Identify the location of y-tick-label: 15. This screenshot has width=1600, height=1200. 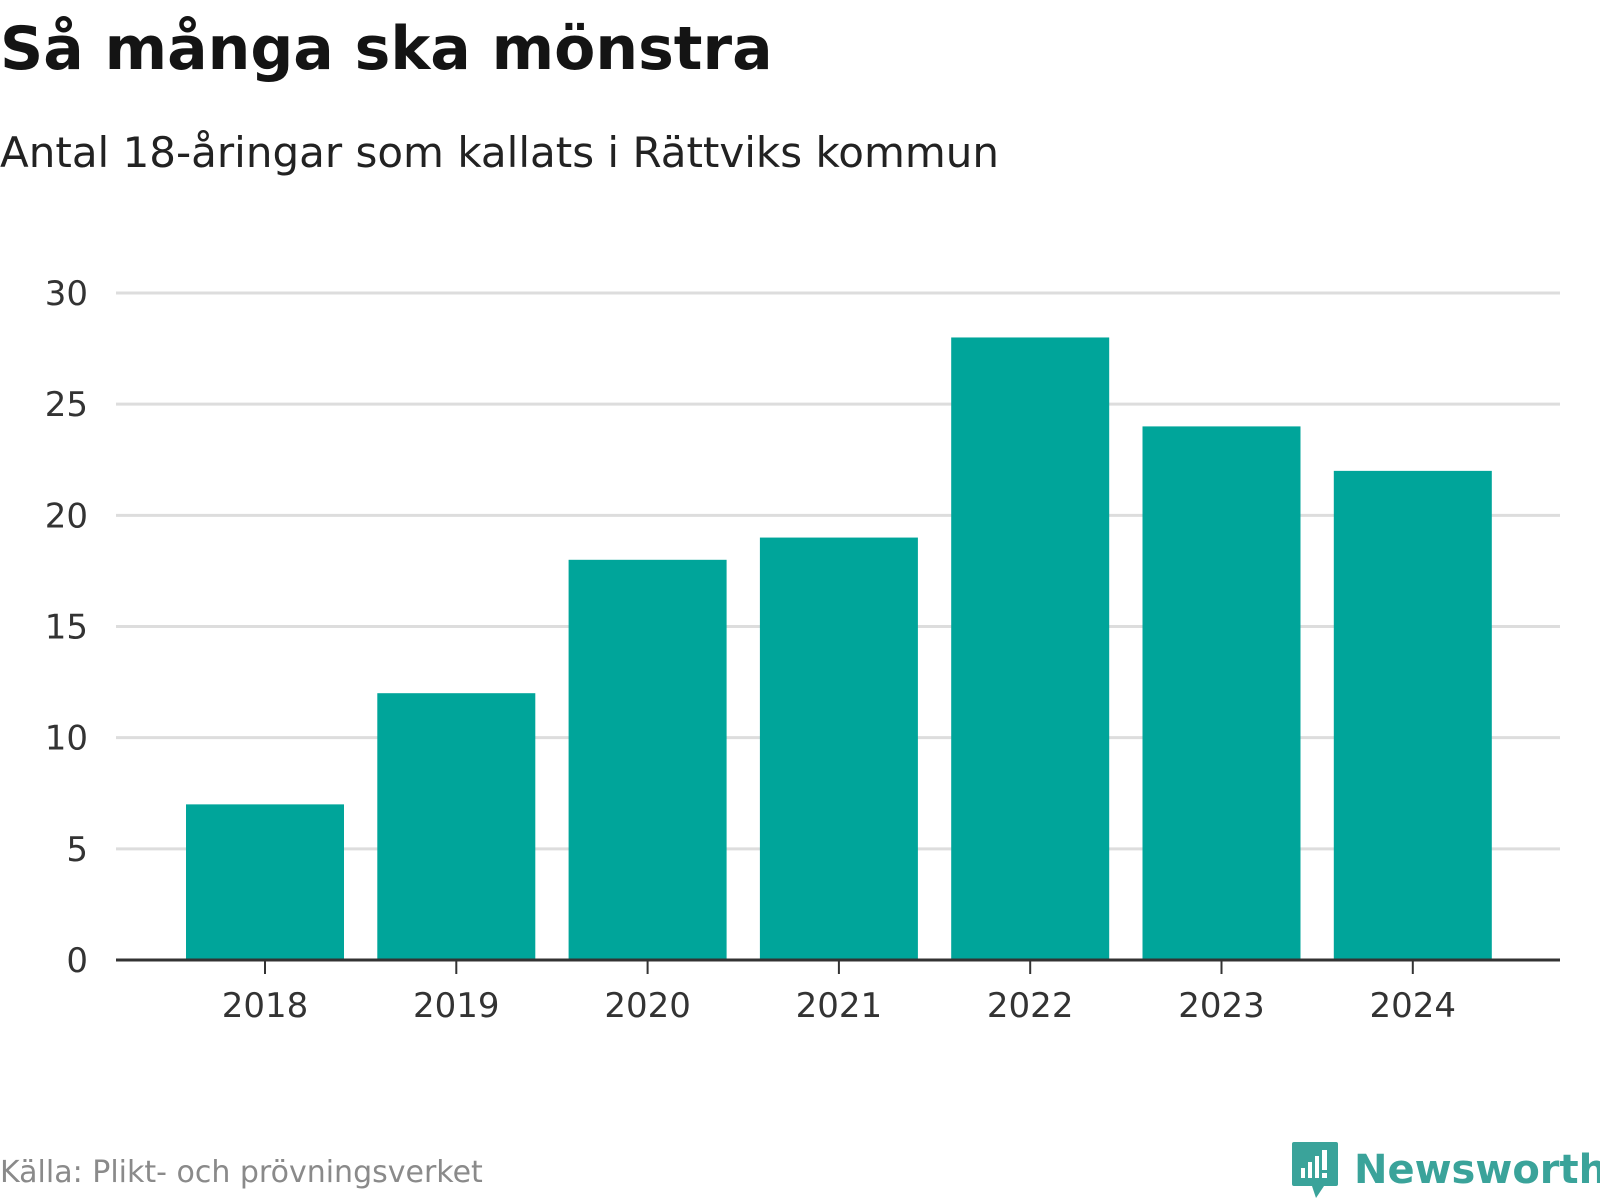
(66, 628).